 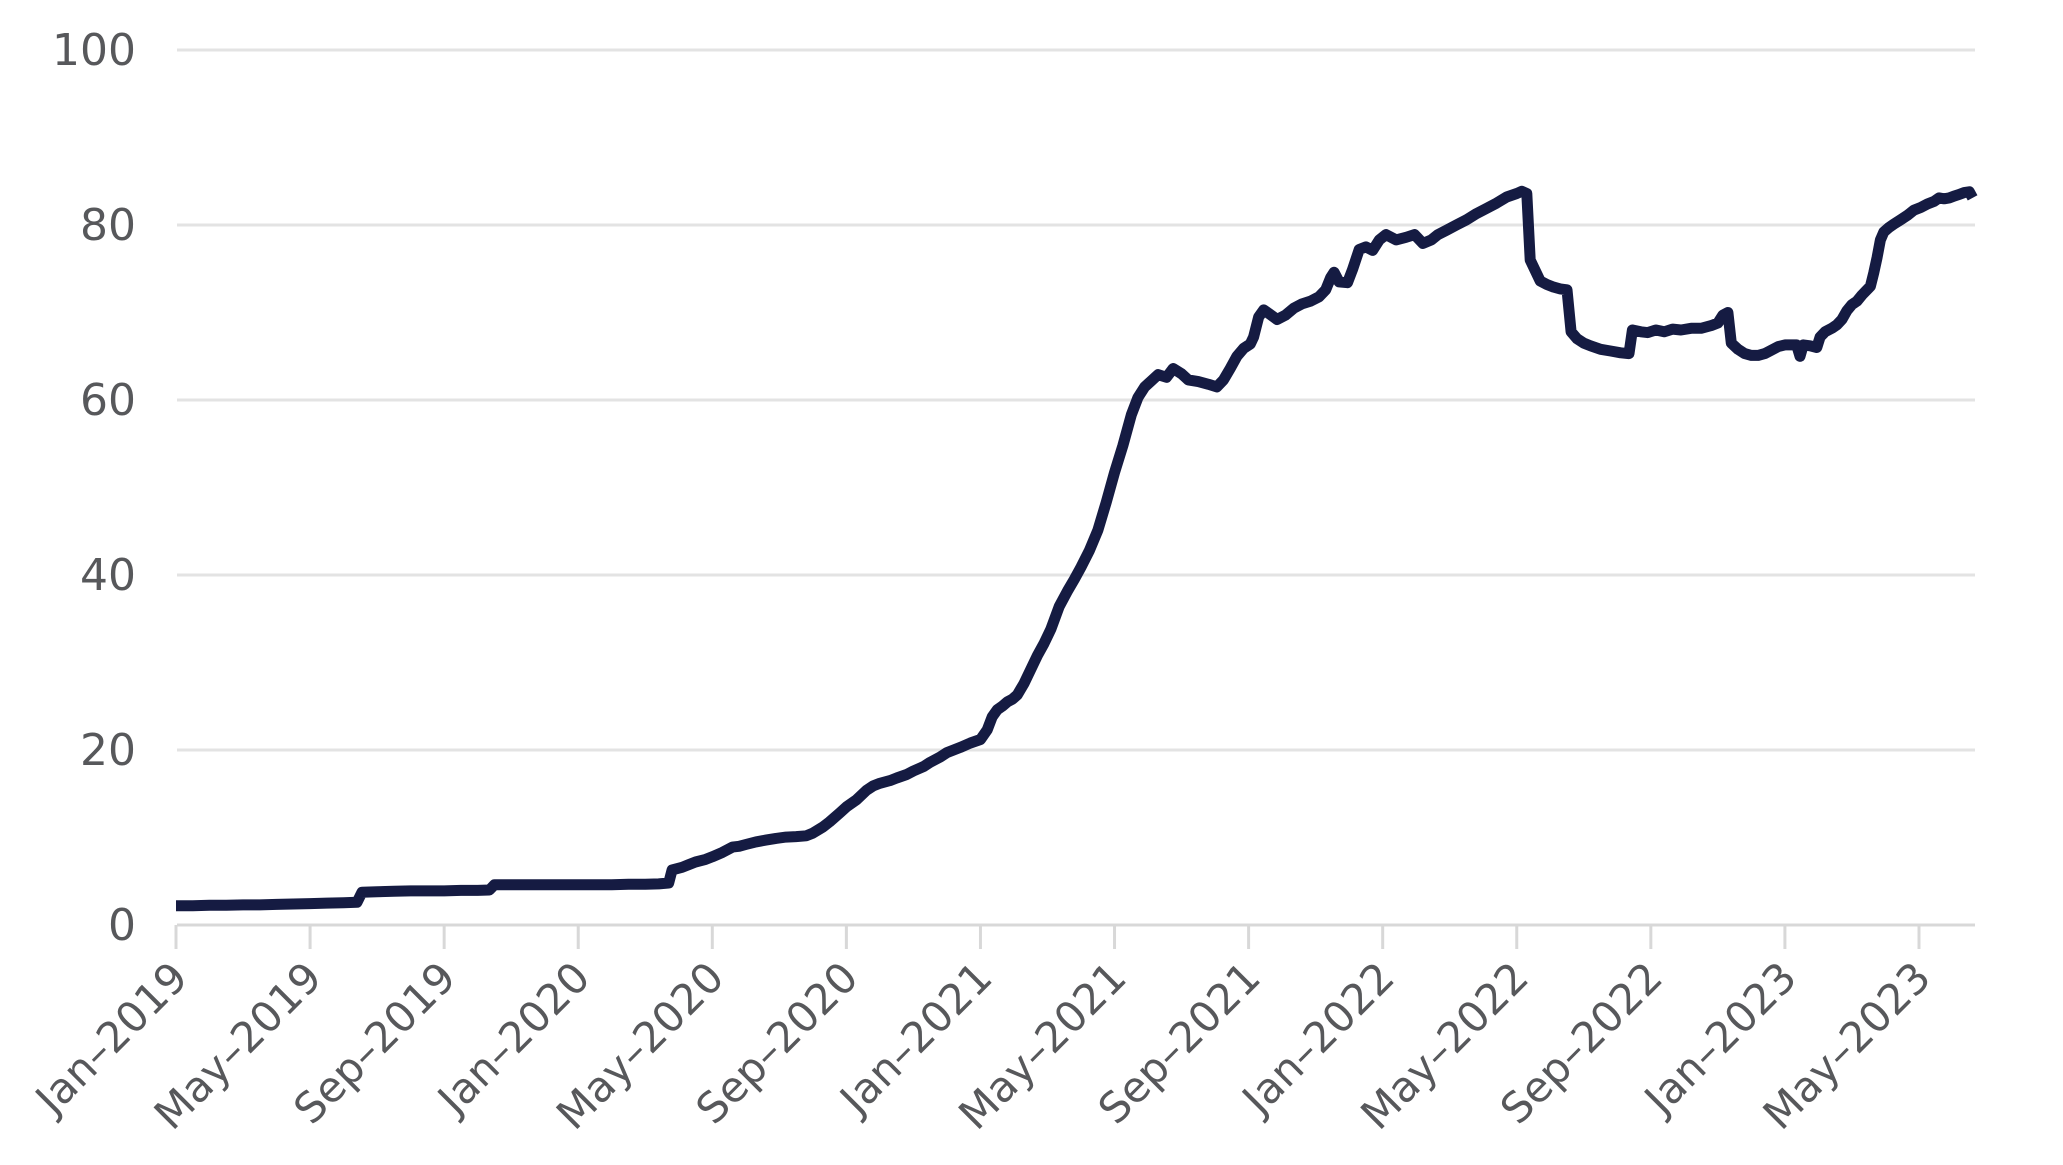 What do you see at coordinates (108, 750) in the screenshot?
I see `y-tick-label: 20` at bounding box center [108, 750].